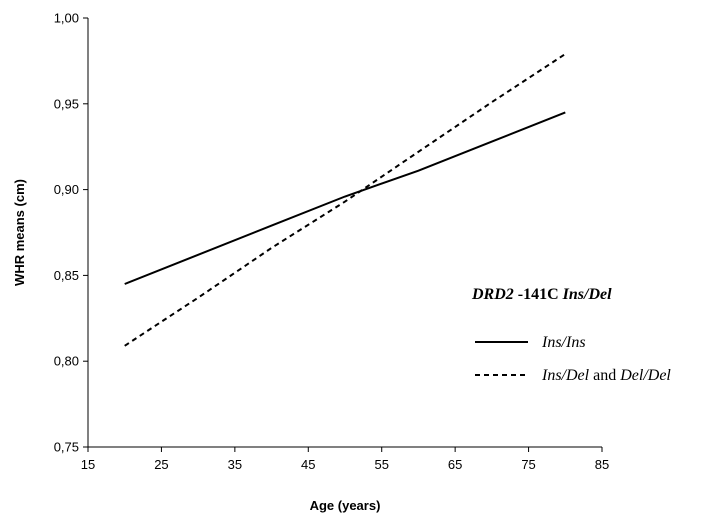 This screenshot has height=522, width=719. What do you see at coordinates (88, 464) in the screenshot?
I see `x-tick-label: 15` at bounding box center [88, 464].